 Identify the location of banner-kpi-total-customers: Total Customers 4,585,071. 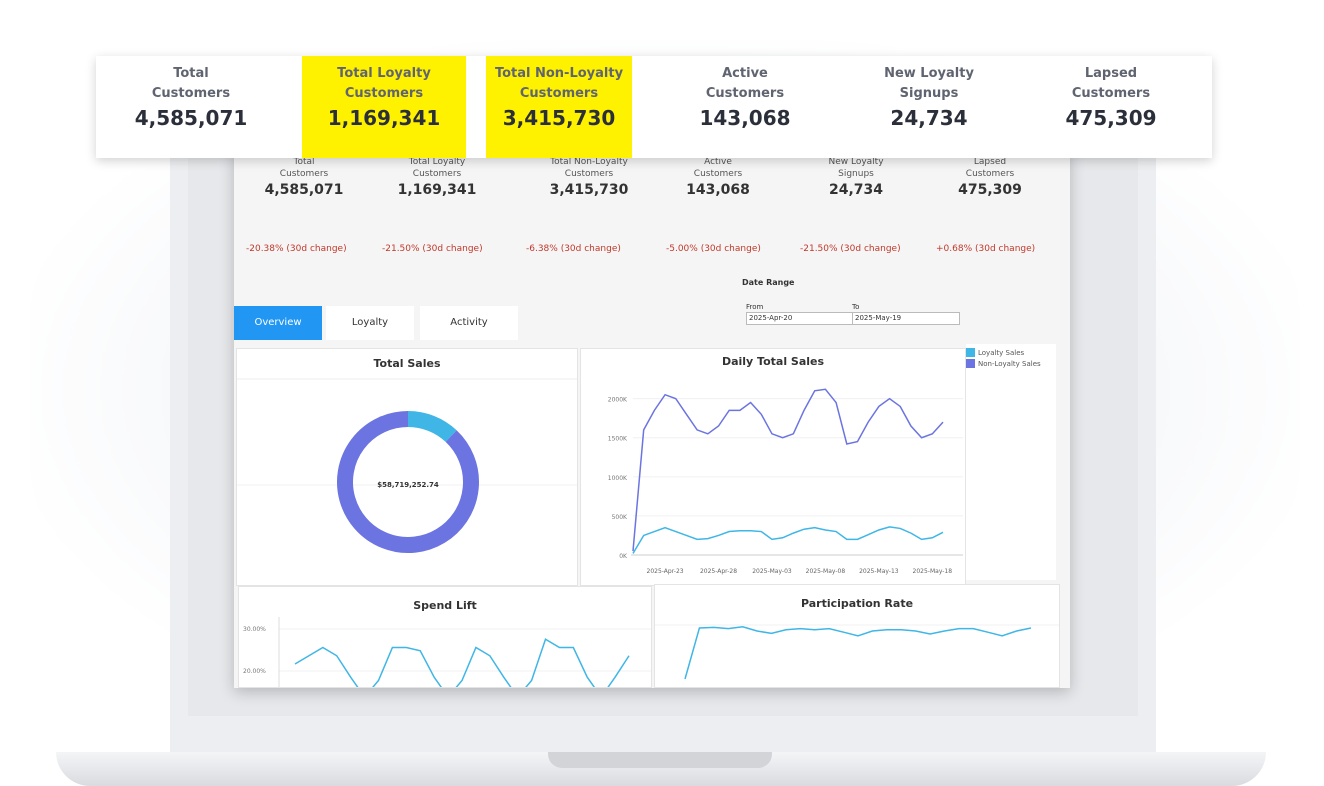
(191, 107).